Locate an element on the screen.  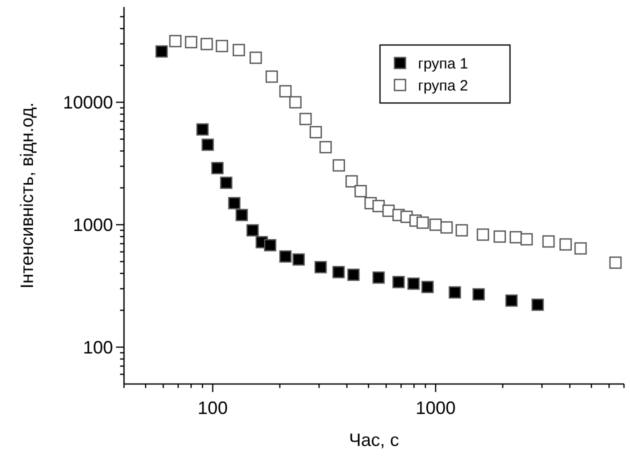
legend-label: група 2 is located at coordinates (443, 85).